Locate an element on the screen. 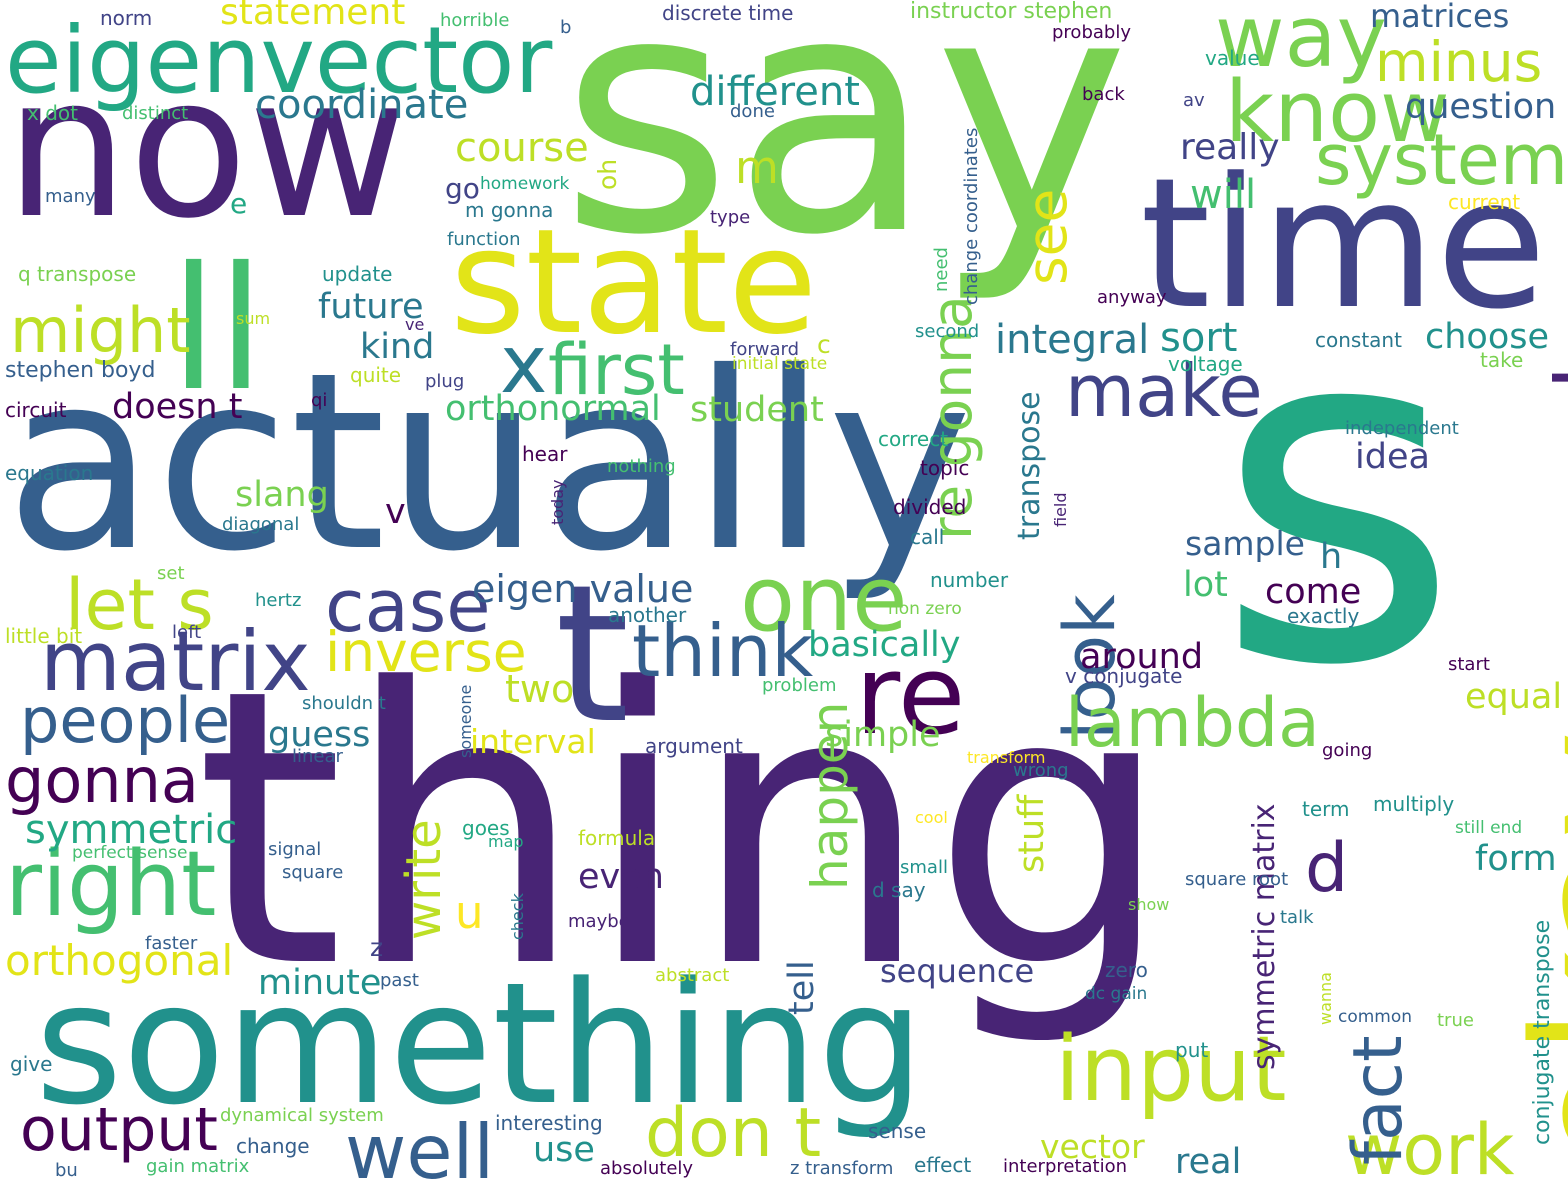 The width and height of the screenshot is (1568, 1185). word-wrong: wrong is located at coordinates (1041, 770).